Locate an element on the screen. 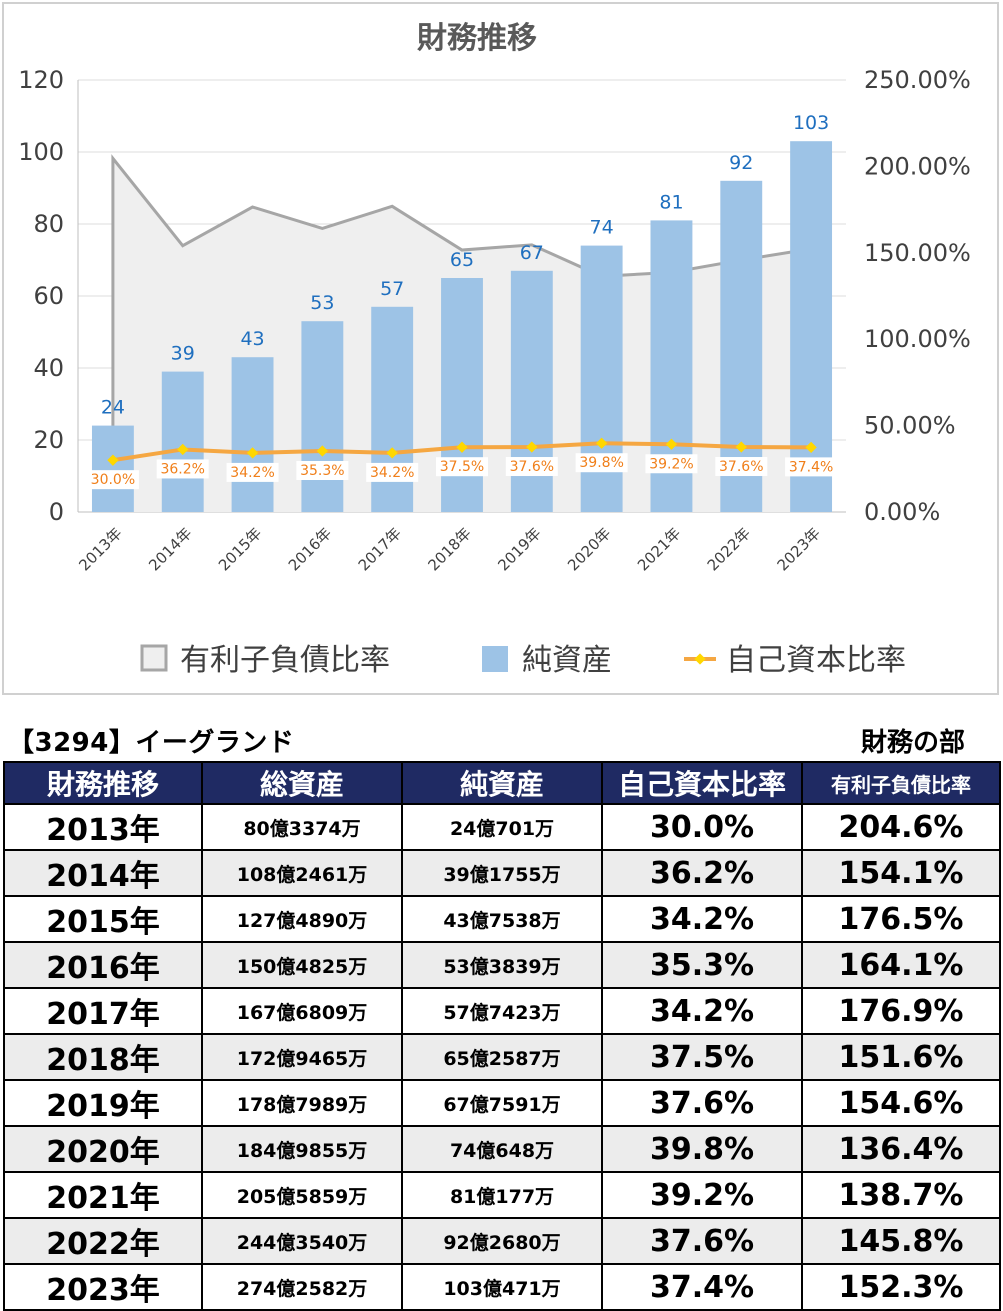 This screenshot has height=1311, width=1003. cell-total-assets: 127億4890万 is located at coordinates (302, 919).